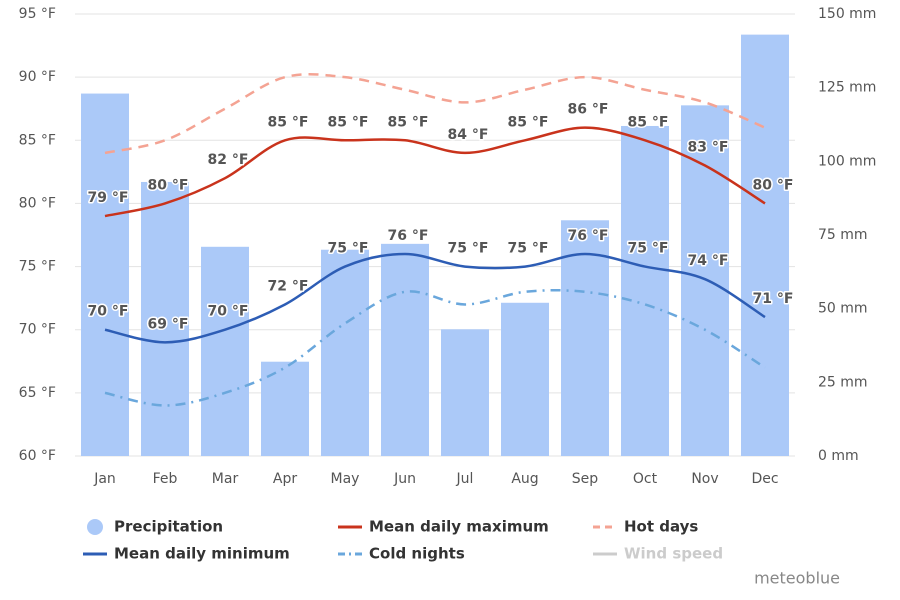 This screenshot has width=900, height=600. I want to click on legend-label: Hot days, so click(661, 527).